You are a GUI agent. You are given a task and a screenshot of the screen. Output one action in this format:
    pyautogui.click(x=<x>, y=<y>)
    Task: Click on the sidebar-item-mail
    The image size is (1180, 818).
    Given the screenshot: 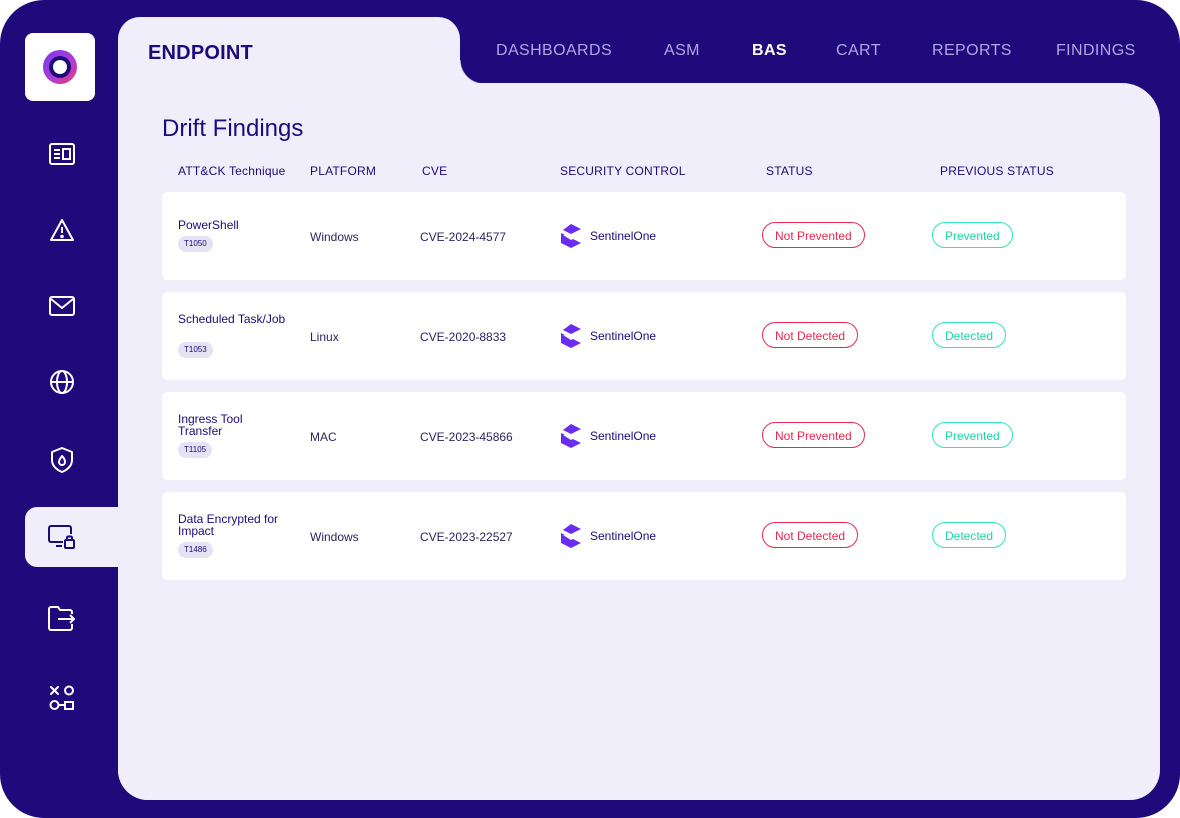 What is the action you would take?
    pyautogui.click(x=62, y=306)
    